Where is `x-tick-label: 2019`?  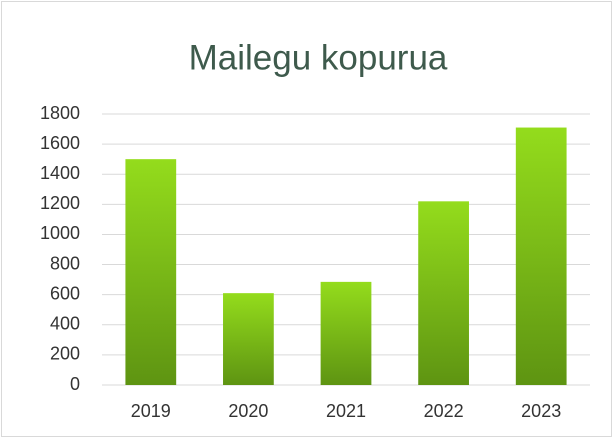
x-tick-label: 2019 is located at coordinates (151, 411).